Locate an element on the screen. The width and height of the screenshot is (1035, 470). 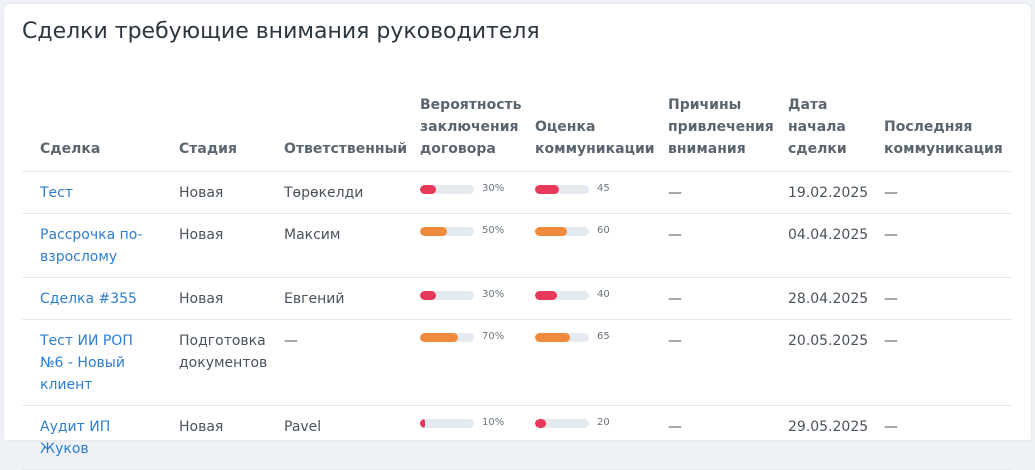
probability-progress: 50% is located at coordinates (465, 231).